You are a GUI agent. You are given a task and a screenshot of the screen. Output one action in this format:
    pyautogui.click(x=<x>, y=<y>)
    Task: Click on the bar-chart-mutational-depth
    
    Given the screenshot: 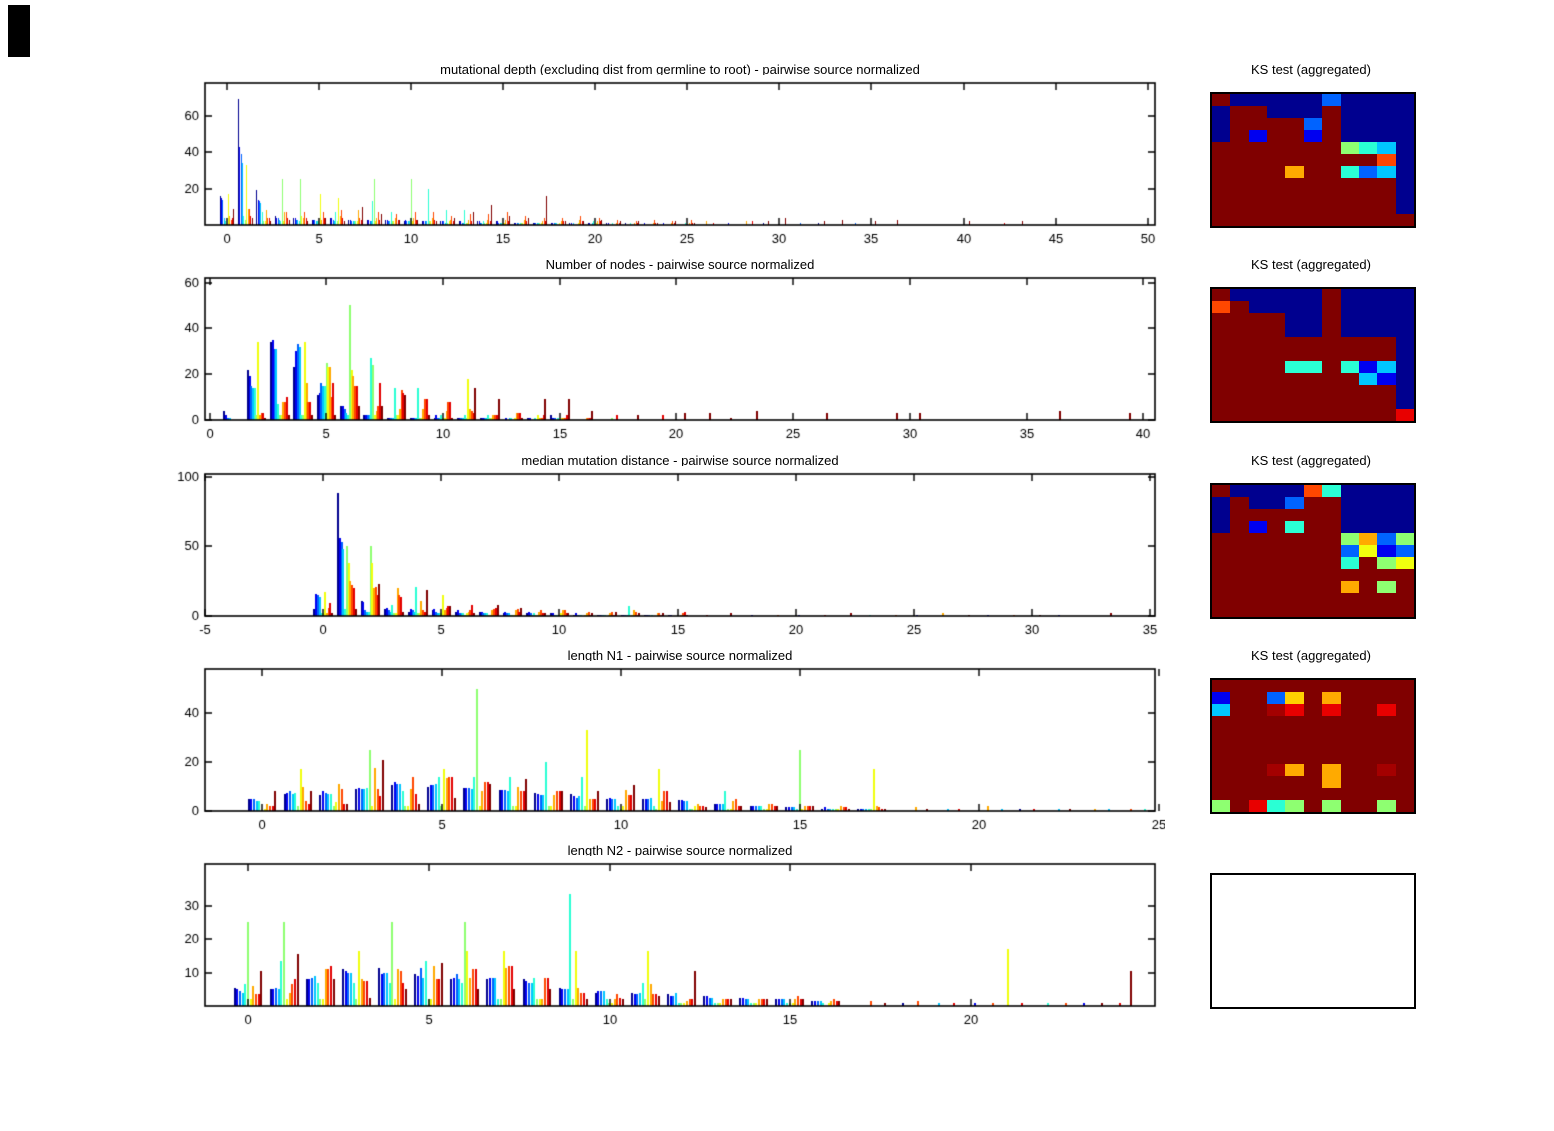 What is the action you would take?
    pyautogui.click(x=655, y=166)
    